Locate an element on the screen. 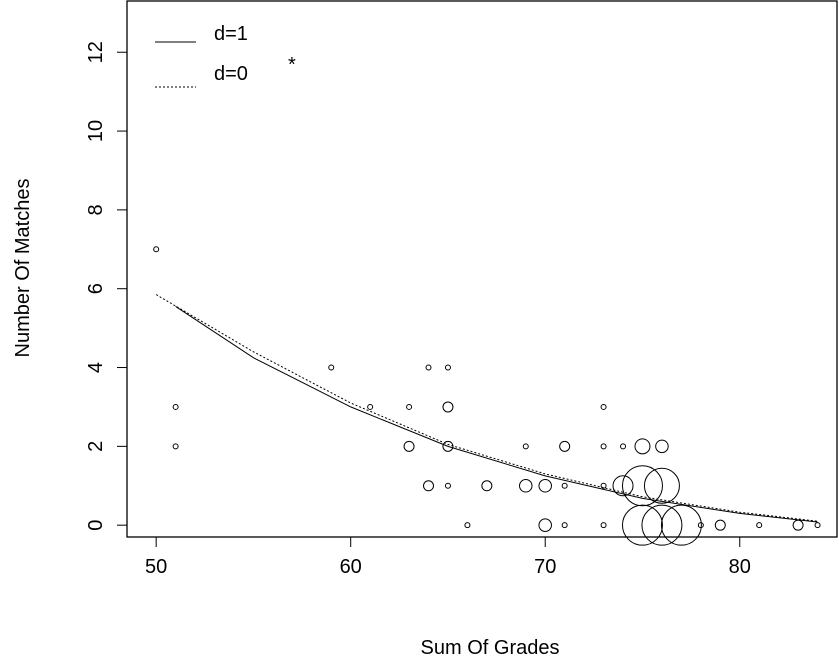  y-axis: 0 2 4 6 8 10 12 is located at coordinates (106, 286).